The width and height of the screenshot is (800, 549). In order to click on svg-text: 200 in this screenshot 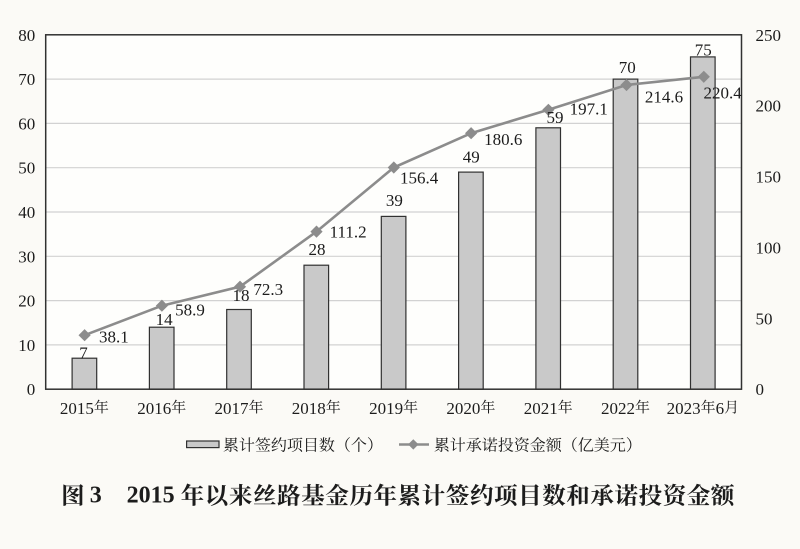, I will do `click(769, 106)`.